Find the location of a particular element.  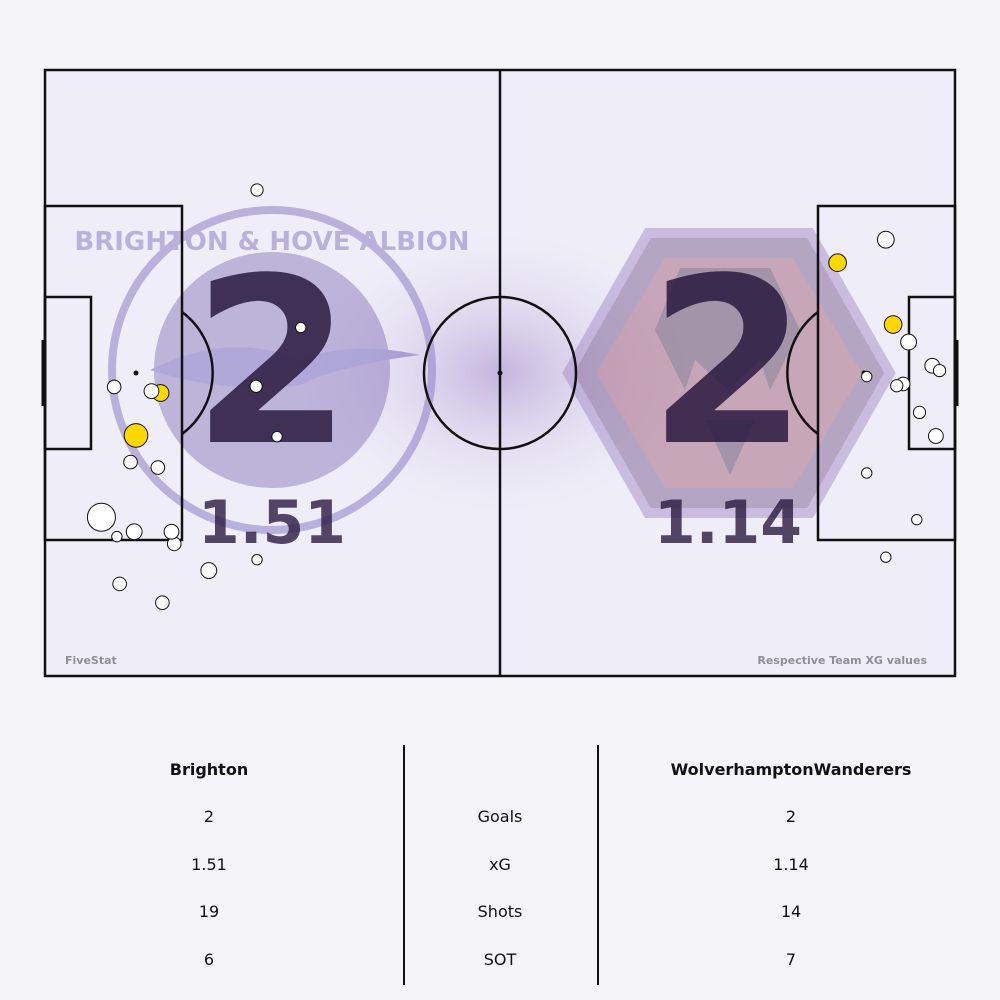

away-xg-overlay: 1.14 is located at coordinates (728, 523).